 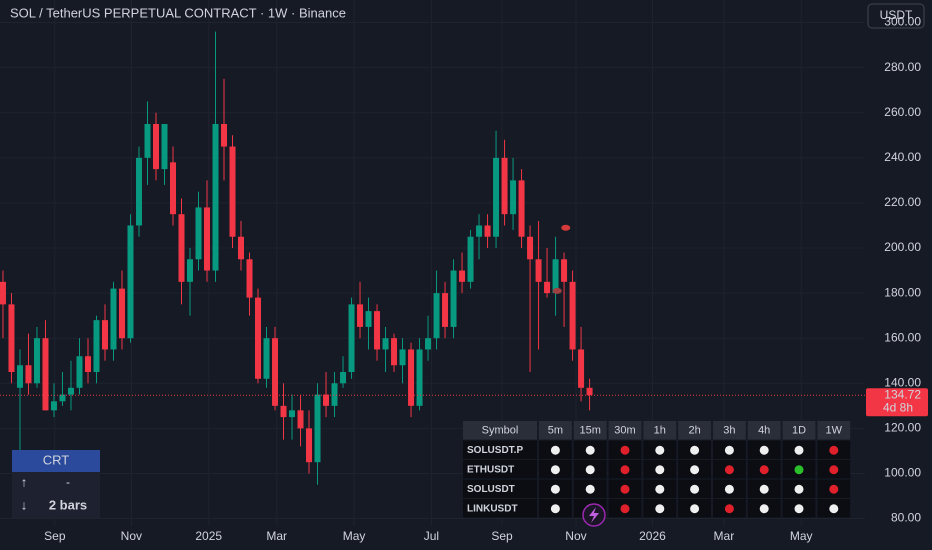 What do you see at coordinates (902, 247) in the screenshot?
I see `y-tick-label: 200.00` at bounding box center [902, 247].